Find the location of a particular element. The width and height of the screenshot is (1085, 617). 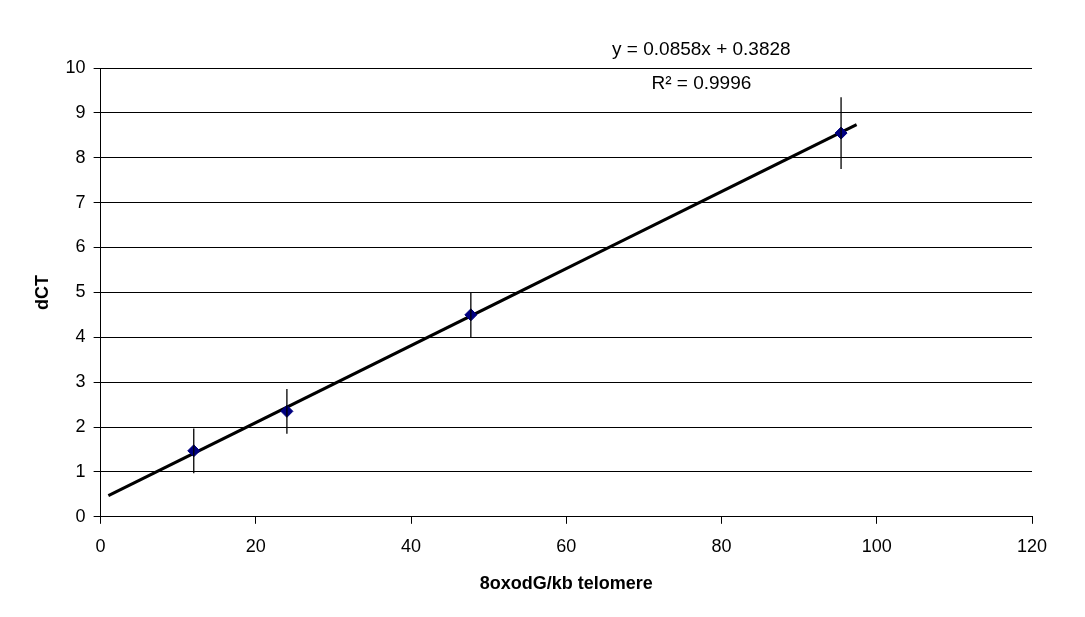

y-tick-label: 8 is located at coordinates (80, 156).